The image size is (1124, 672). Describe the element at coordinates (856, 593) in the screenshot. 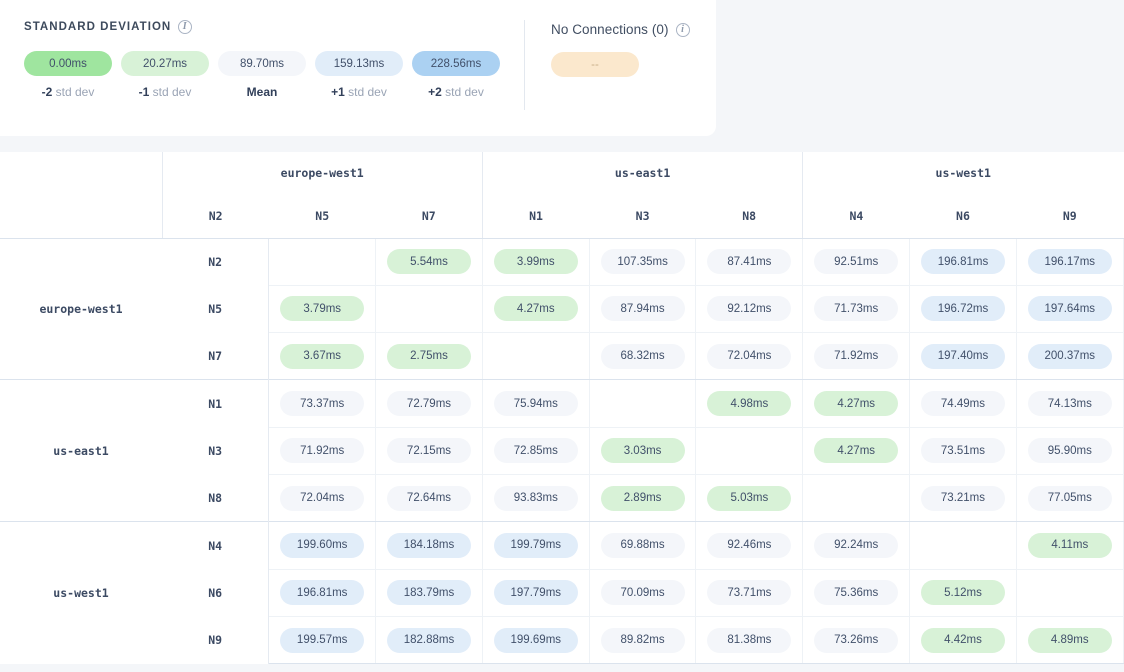

I see `latency-cell: 75.36ms` at that location.